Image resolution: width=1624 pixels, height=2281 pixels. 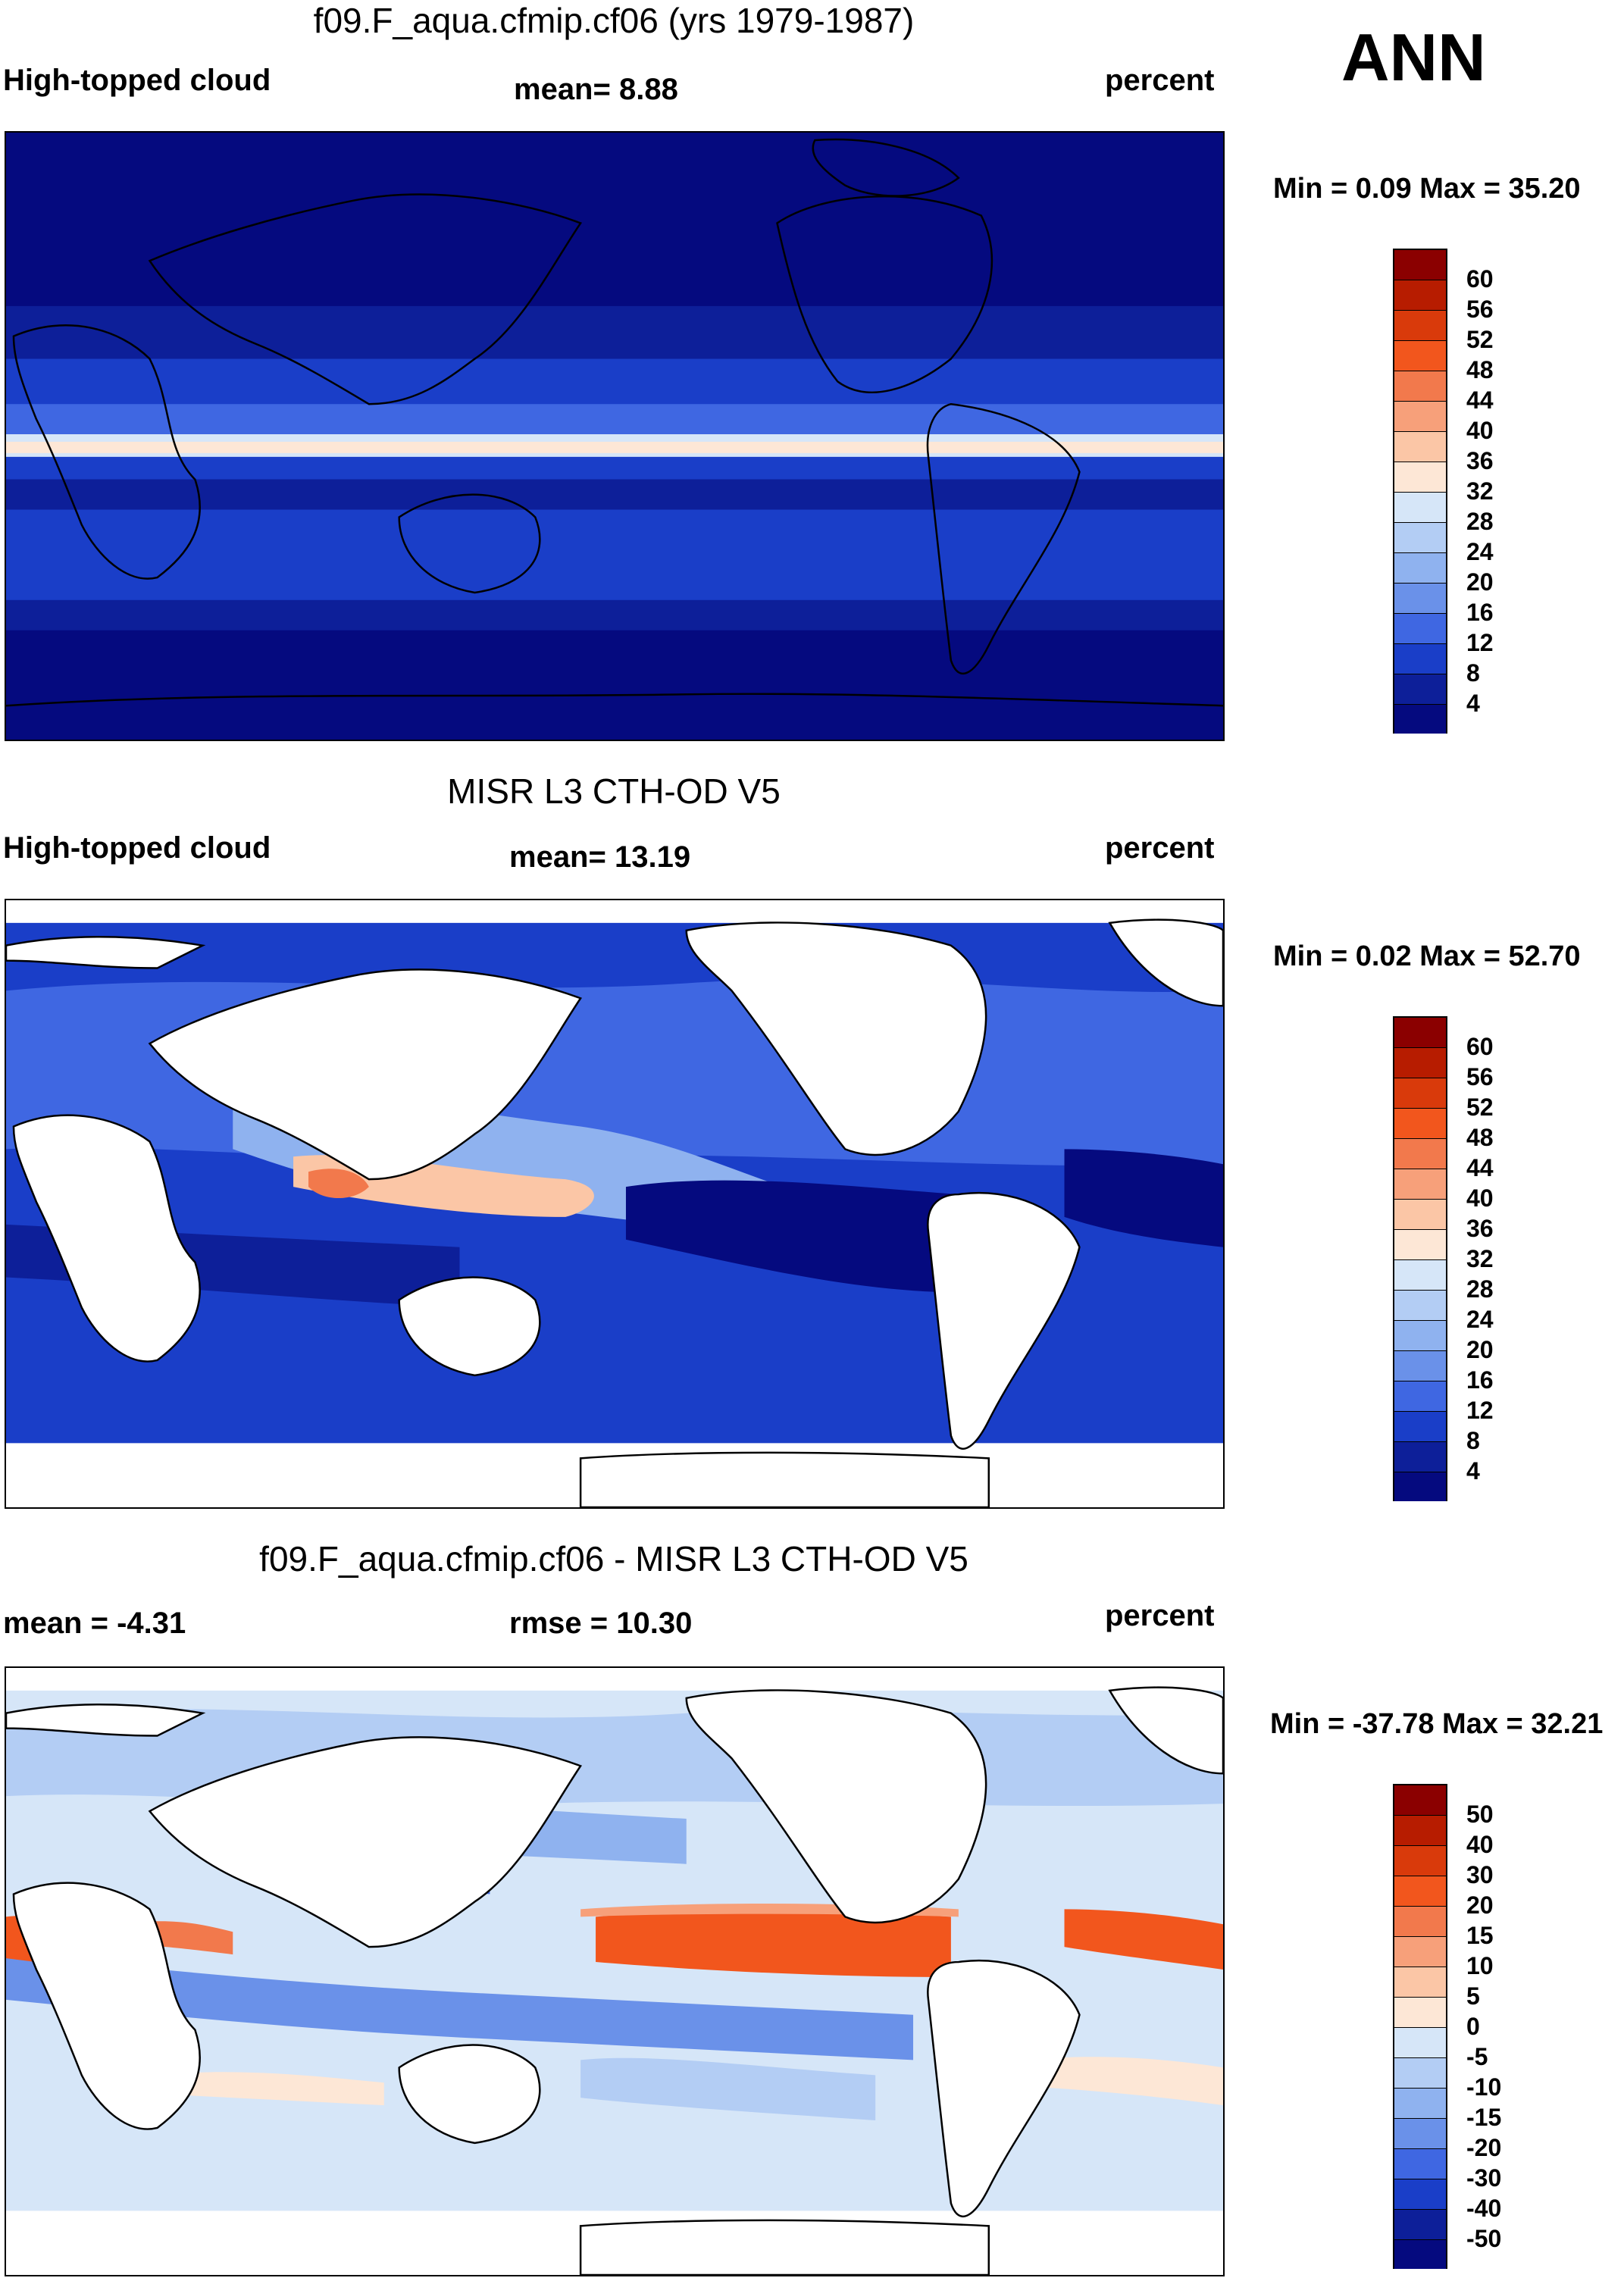 What do you see at coordinates (1427, 189) in the screenshot?
I see `panel1-minmax: Min = 0.09 Max = 35.20` at bounding box center [1427, 189].